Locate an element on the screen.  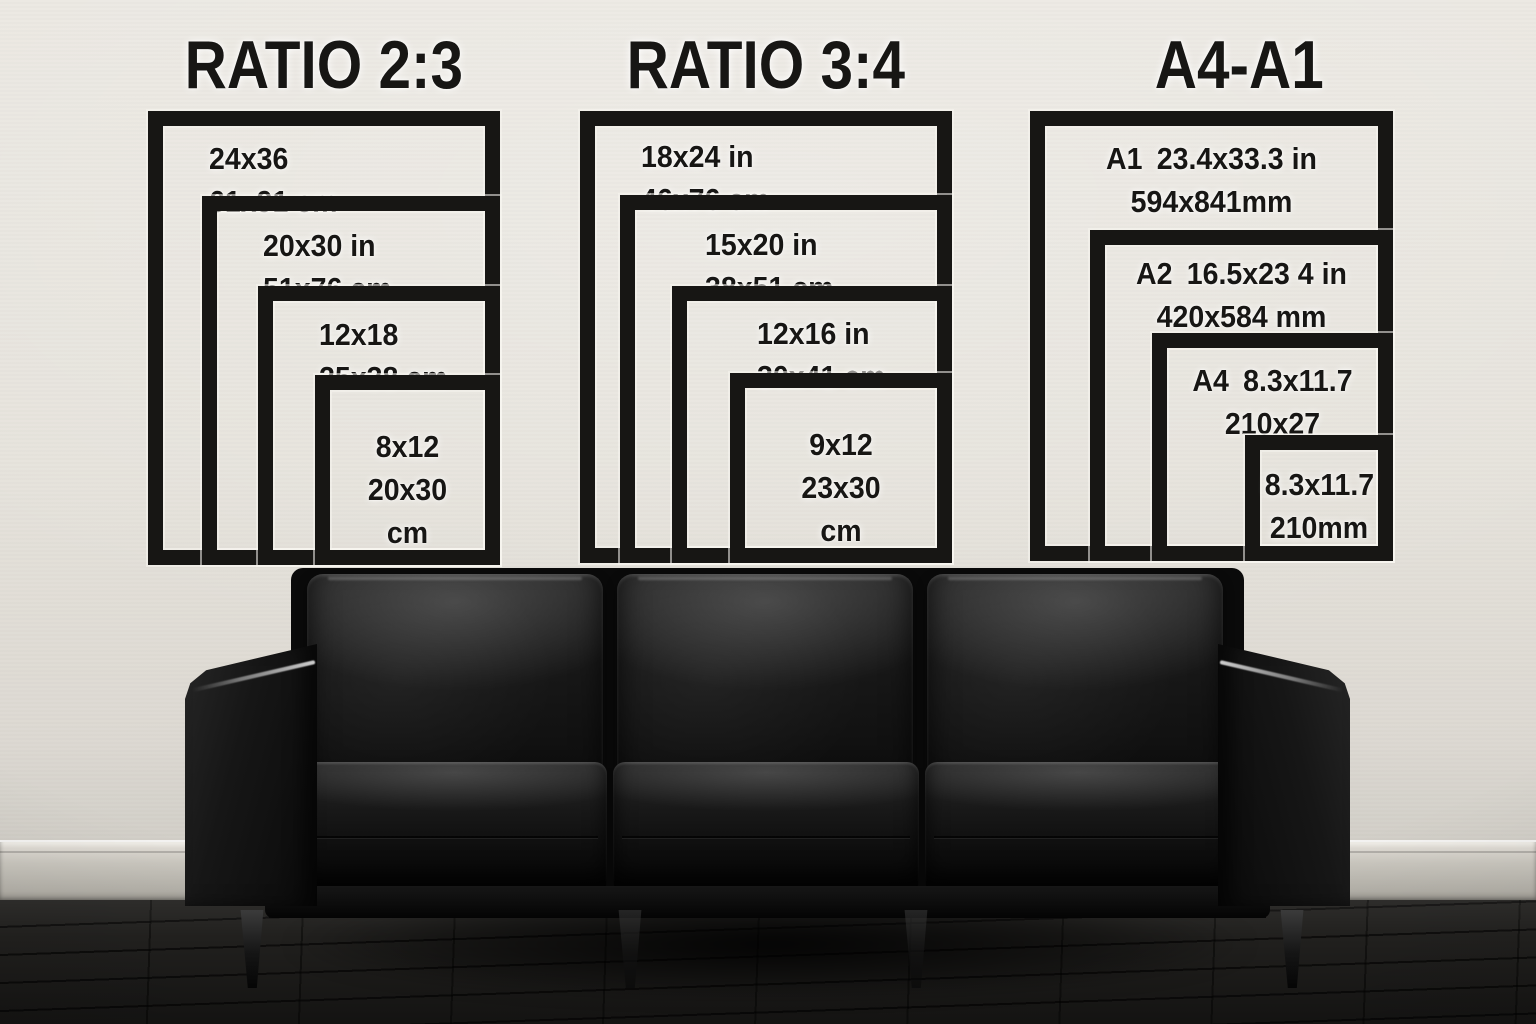
chart-title-text: RATIO 2:3 is located at coordinates (324, 65).